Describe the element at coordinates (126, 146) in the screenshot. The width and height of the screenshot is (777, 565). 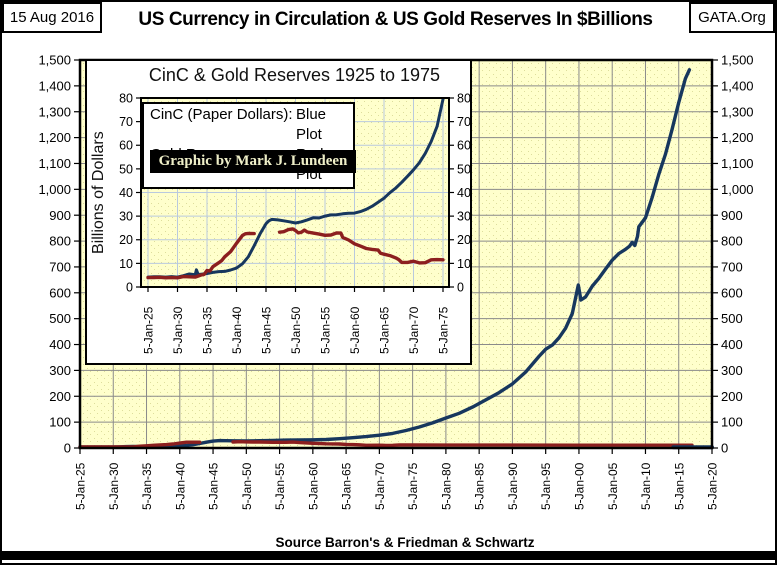
I see `y-tick-label-left: 60` at that location.